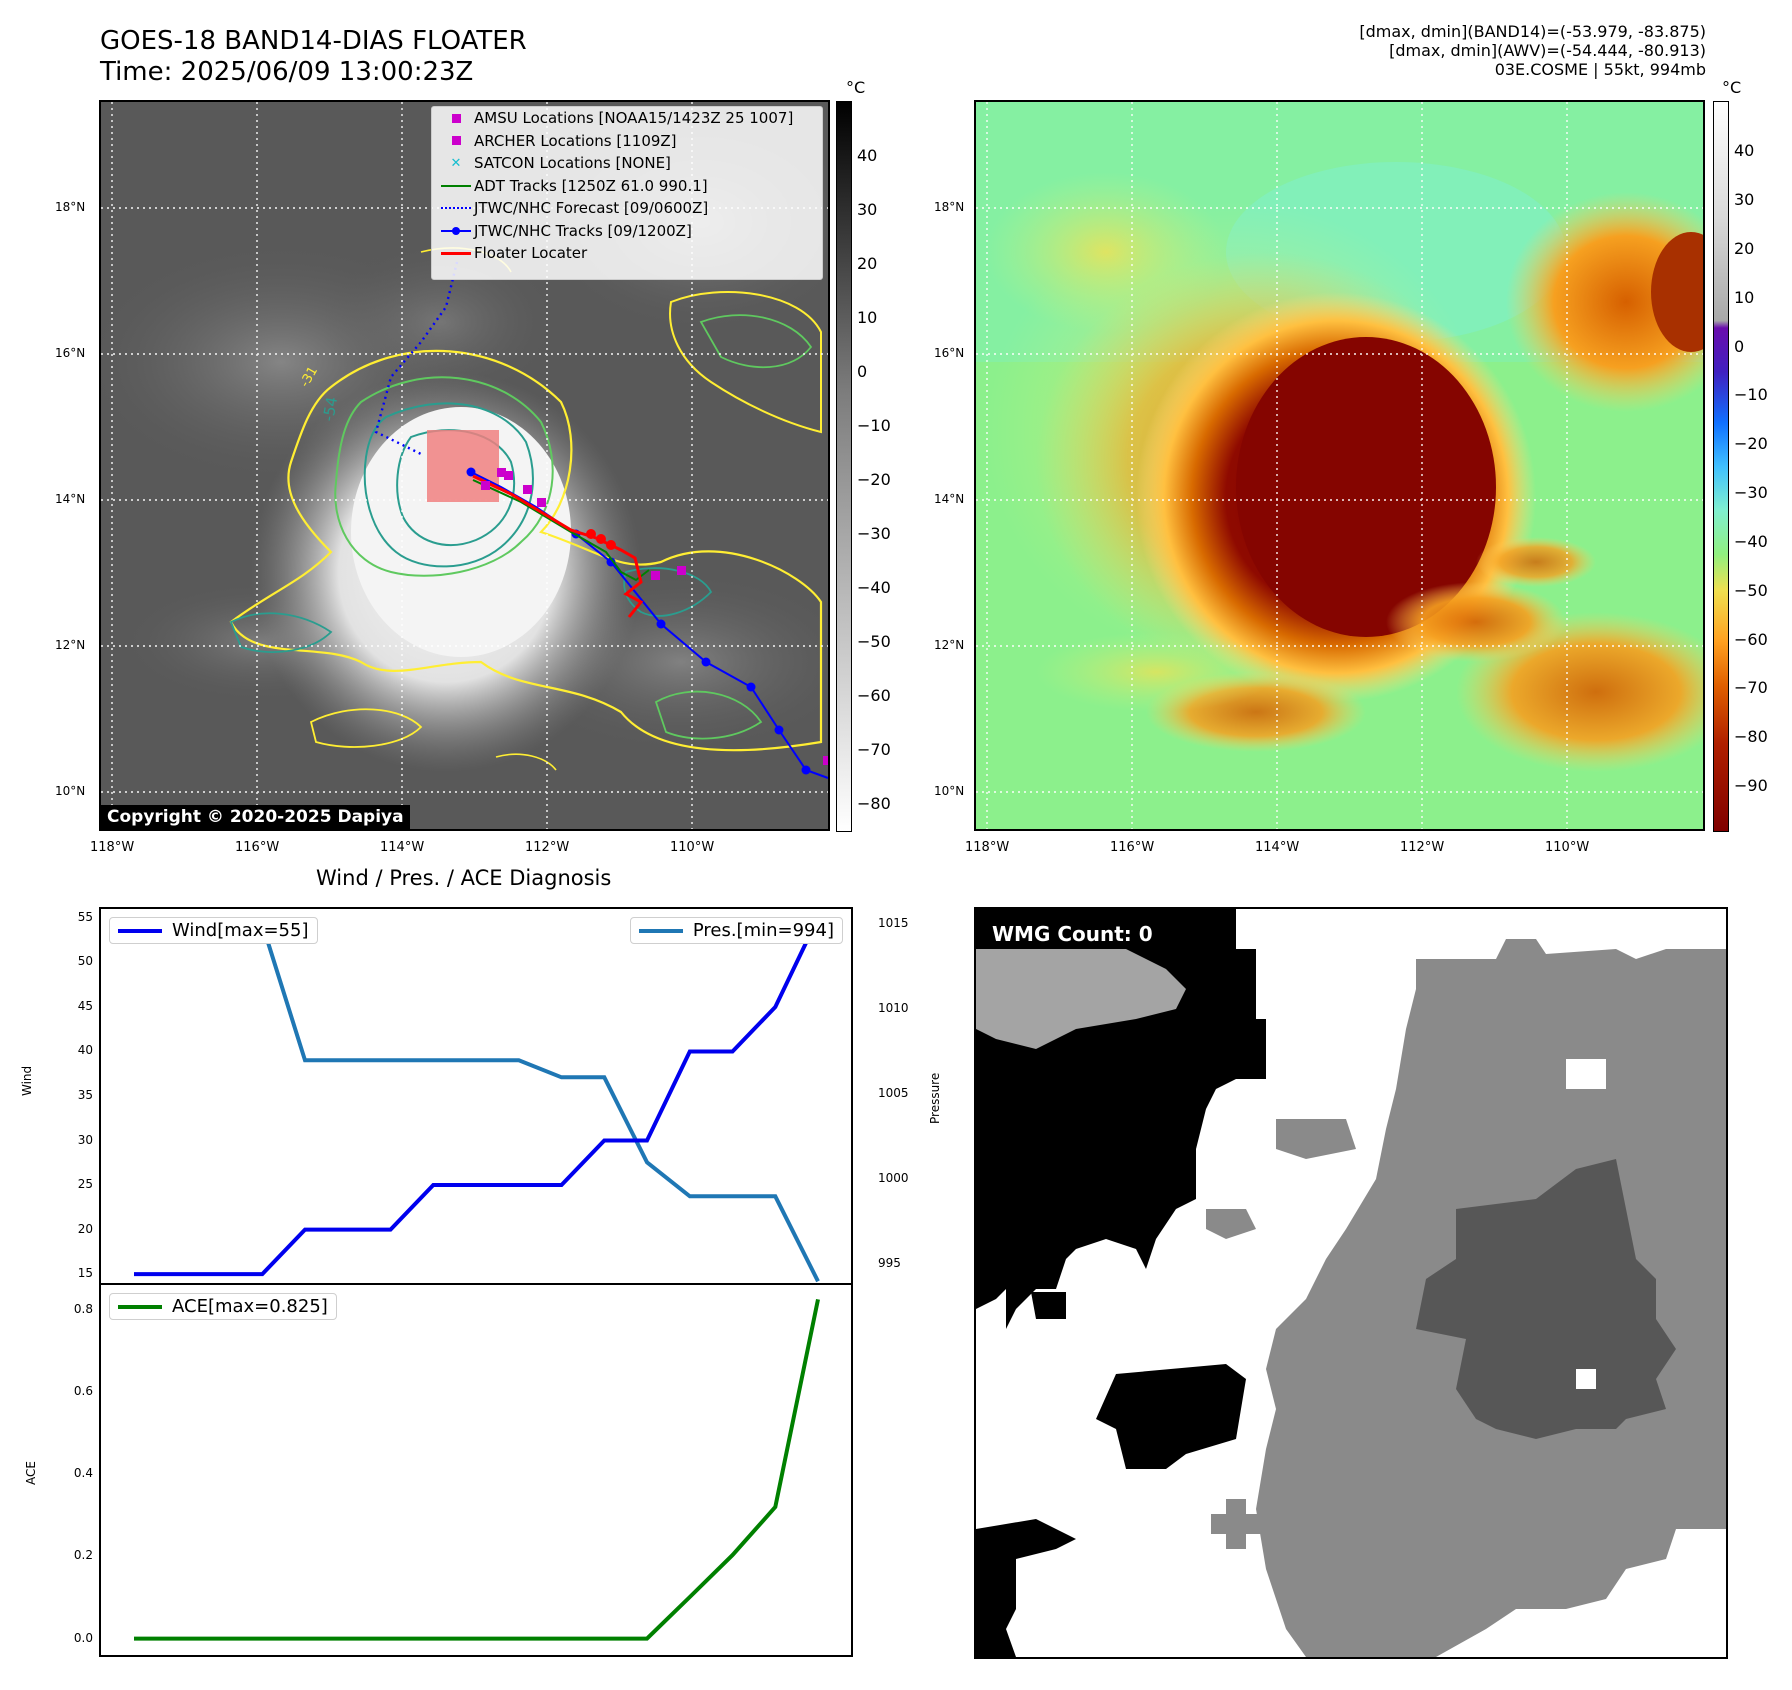 This screenshot has height=1690, width=1792. I want to click on ir-cb-0: 0, so click(862, 371).